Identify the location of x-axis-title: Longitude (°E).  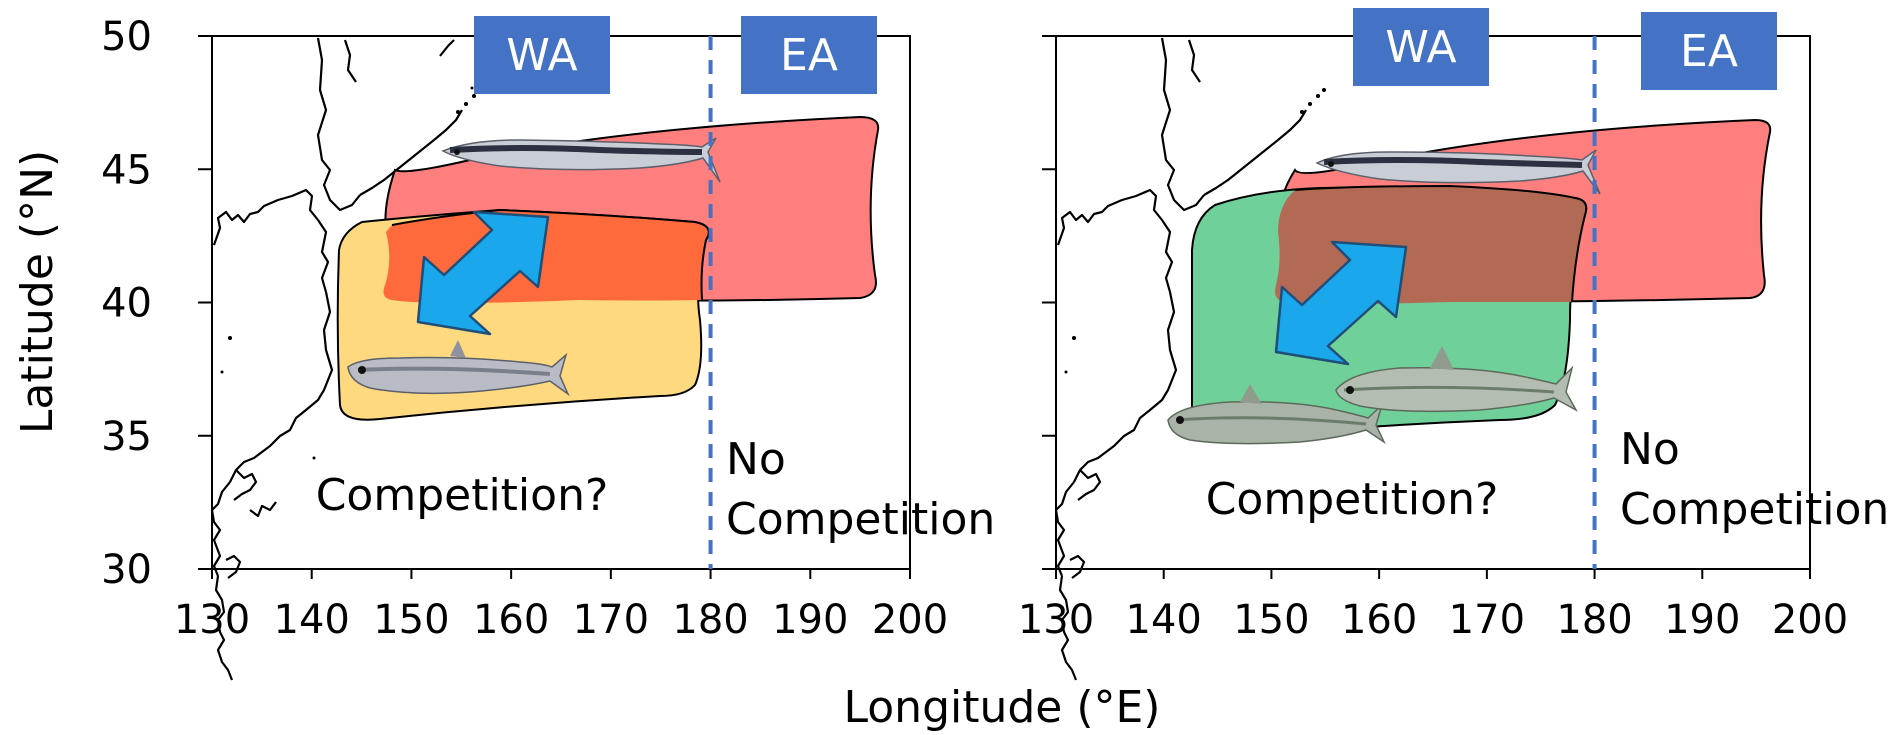
(1002, 707).